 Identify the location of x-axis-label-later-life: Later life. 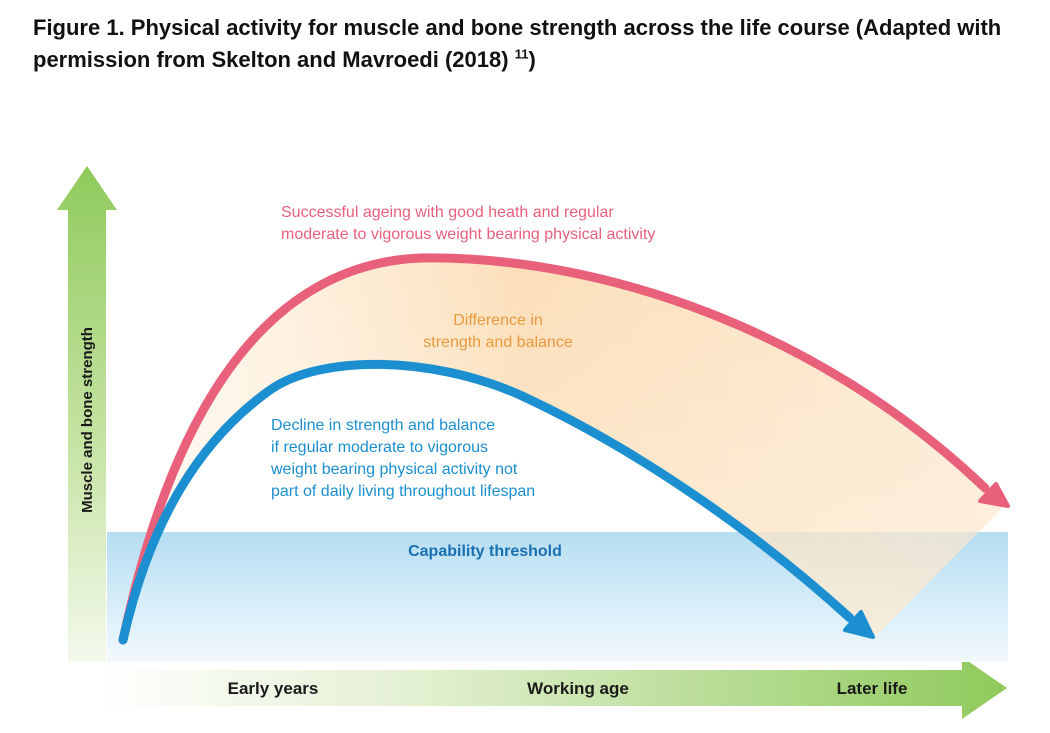
(872, 688).